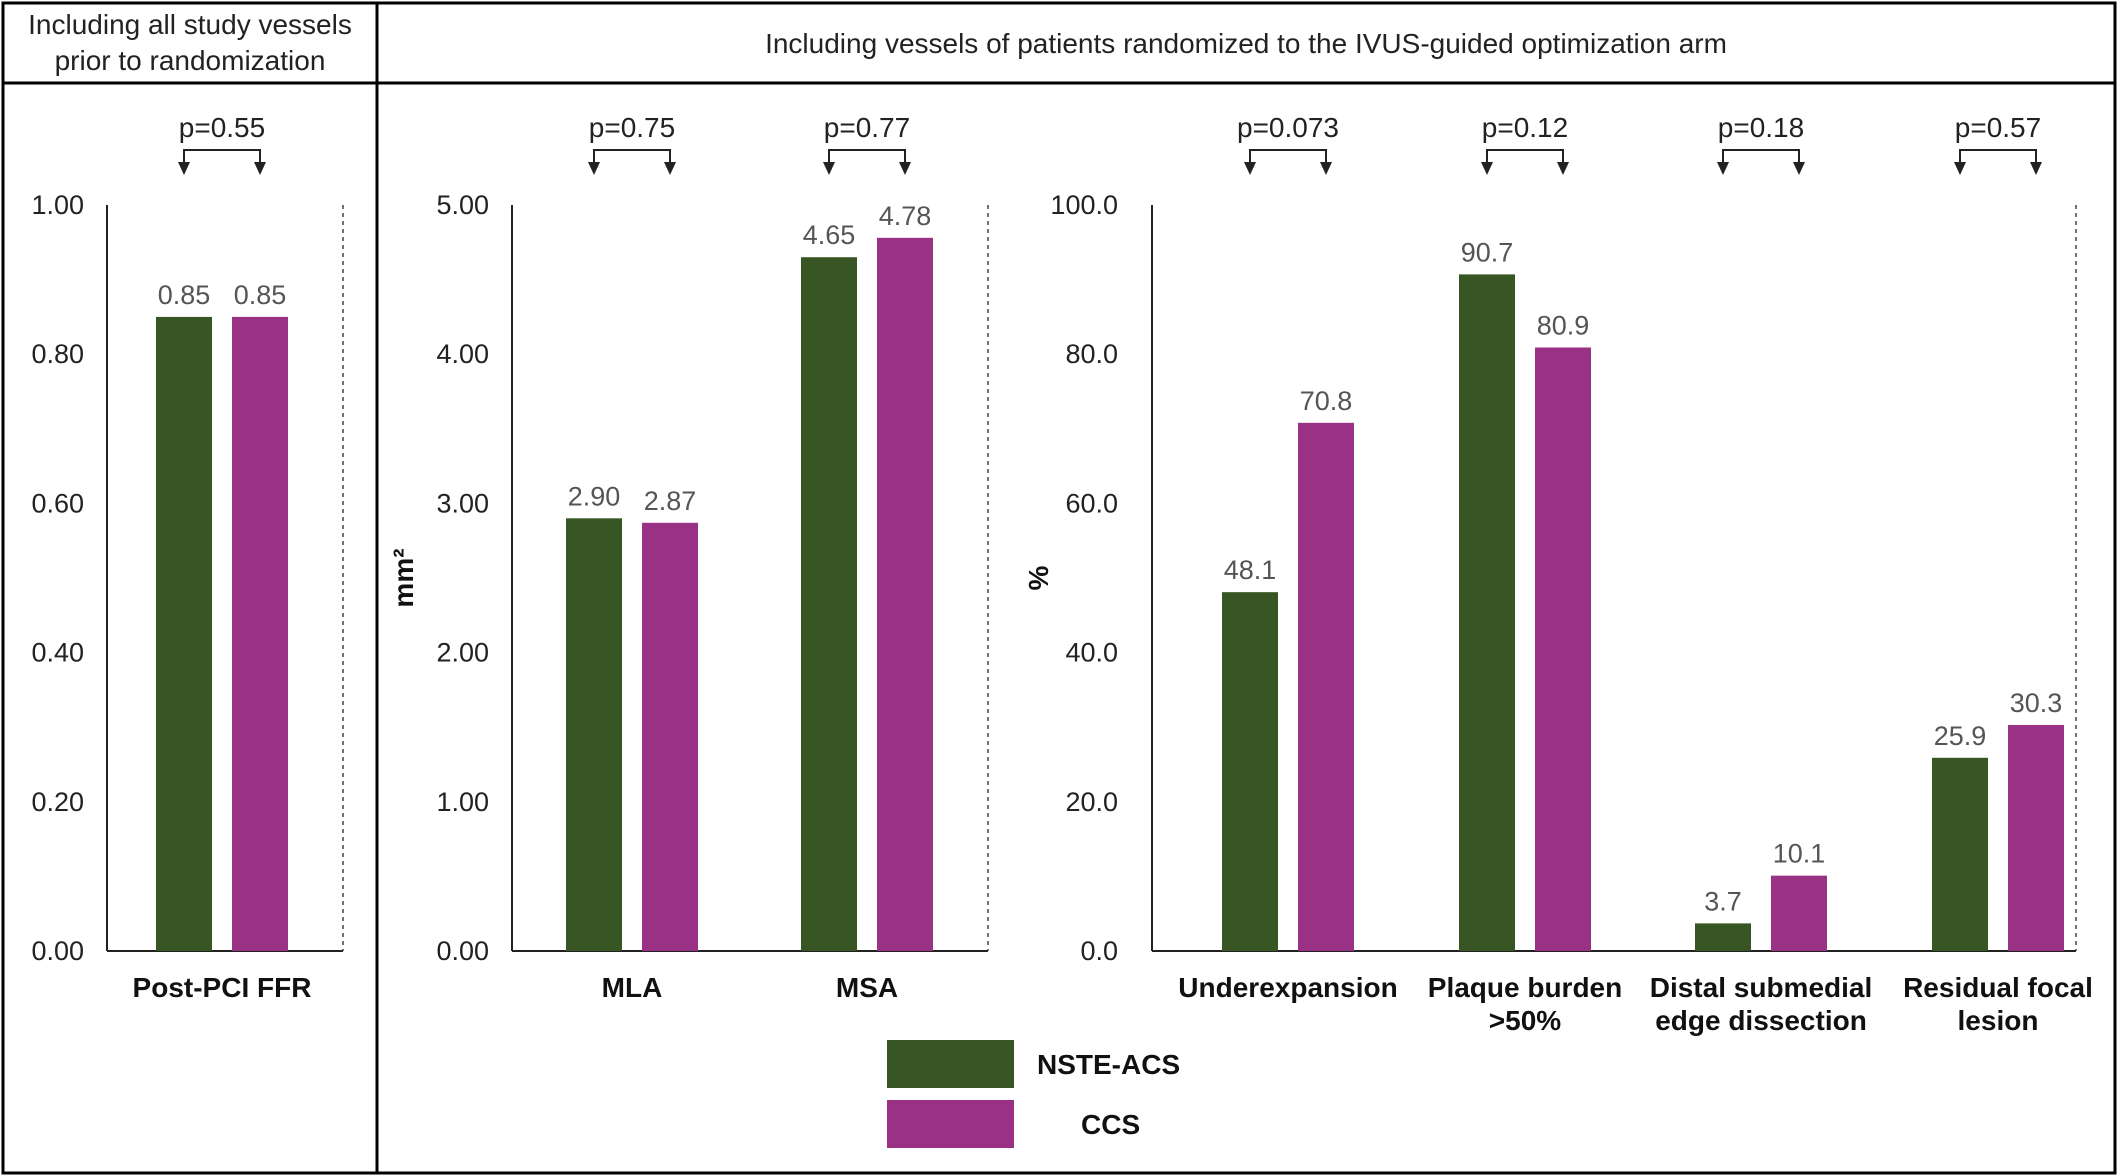  I want to click on x-category-label: edge dissection, so click(1761, 1020).